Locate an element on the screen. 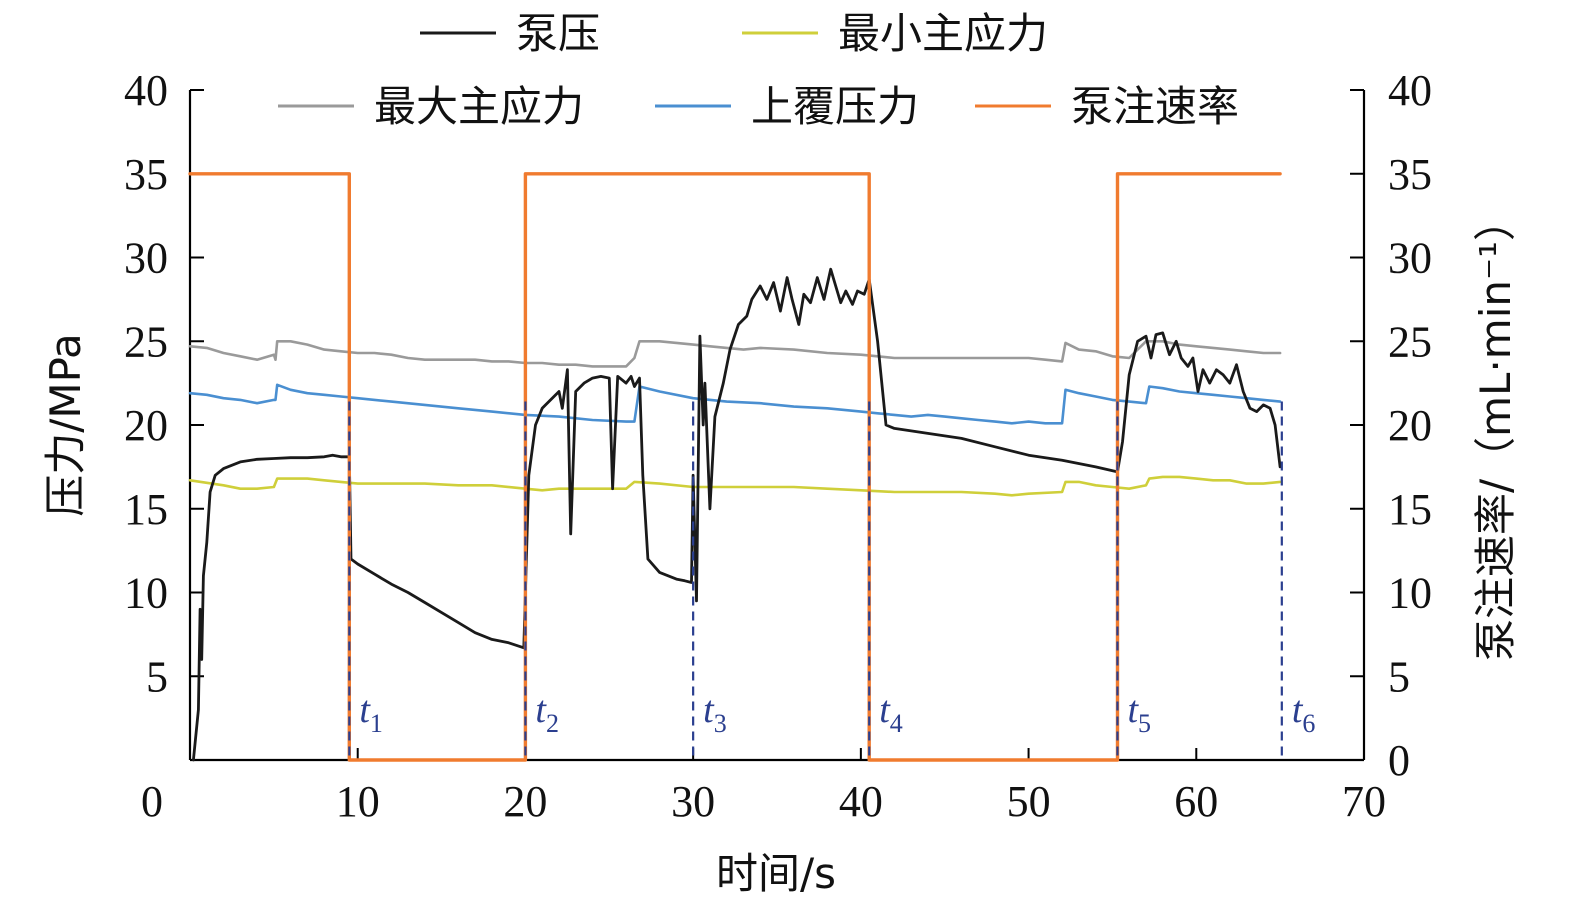 The height and width of the screenshot is (913, 1575). right-y-axis-title: 泵注速率/（mL·min⁻¹） is located at coordinates (1495, 430).